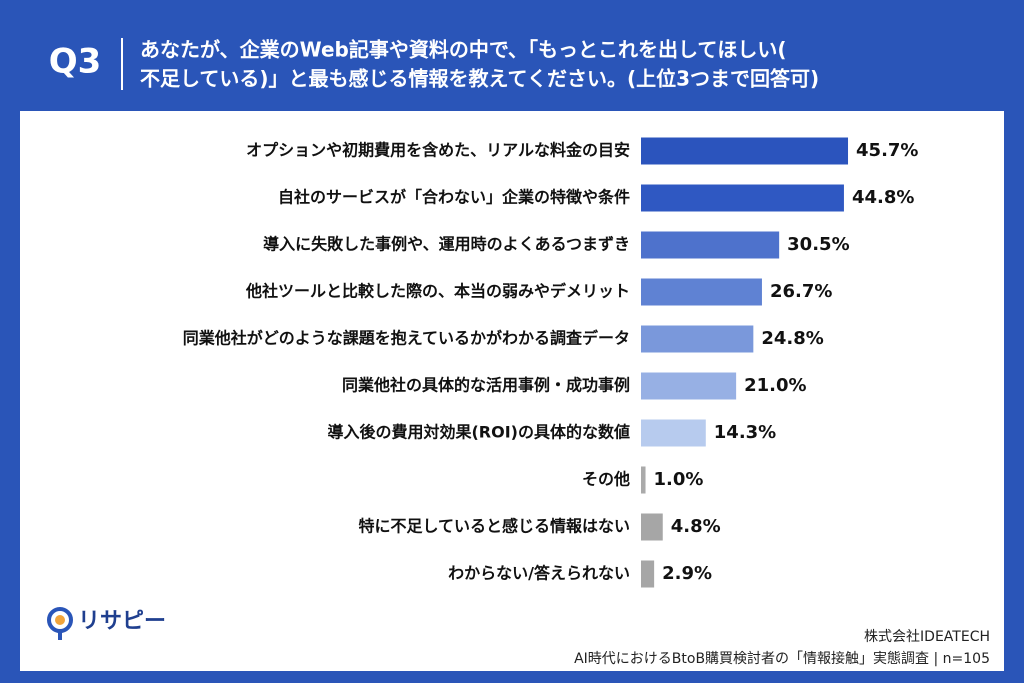 This screenshot has width=1024, height=683. What do you see at coordinates (927, 637) in the screenshot?
I see `source: 株式会社IDEATECH` at bounding box center [927, 637].